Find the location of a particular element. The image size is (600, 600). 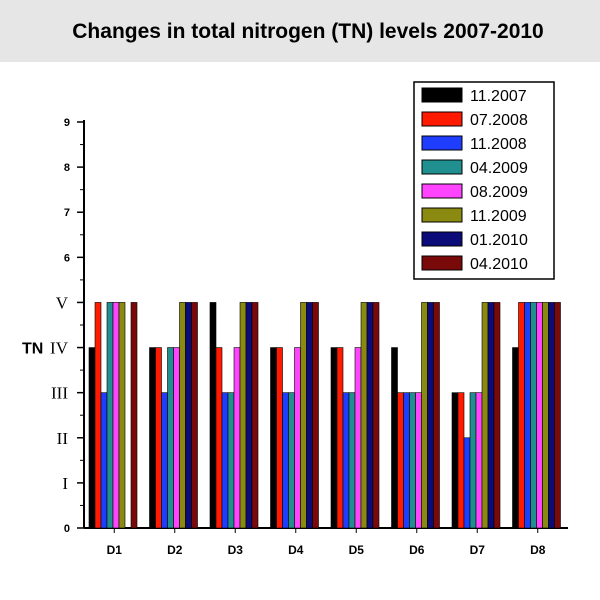

bar-d8-08-2009 is located at coordinates (539, 415).